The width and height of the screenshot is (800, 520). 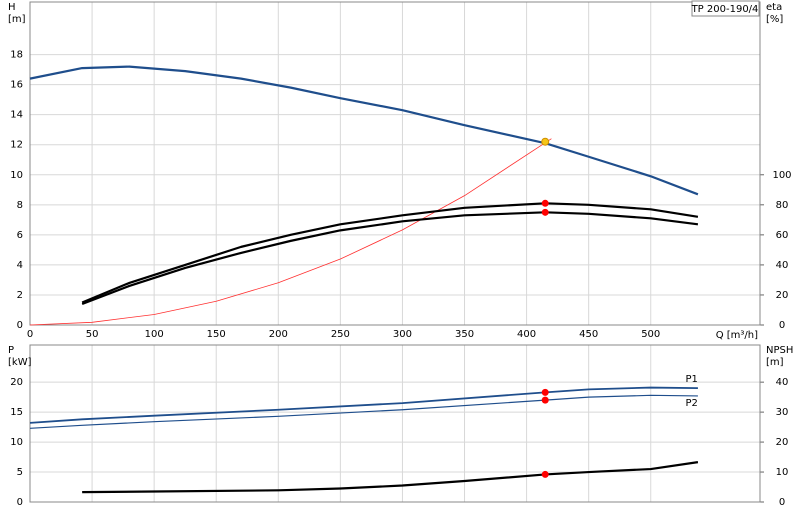 What do you see at coordinates (782, 205) in the screenshot?
I see `y2-tick-label: 80` at bounding box center [782, 205].